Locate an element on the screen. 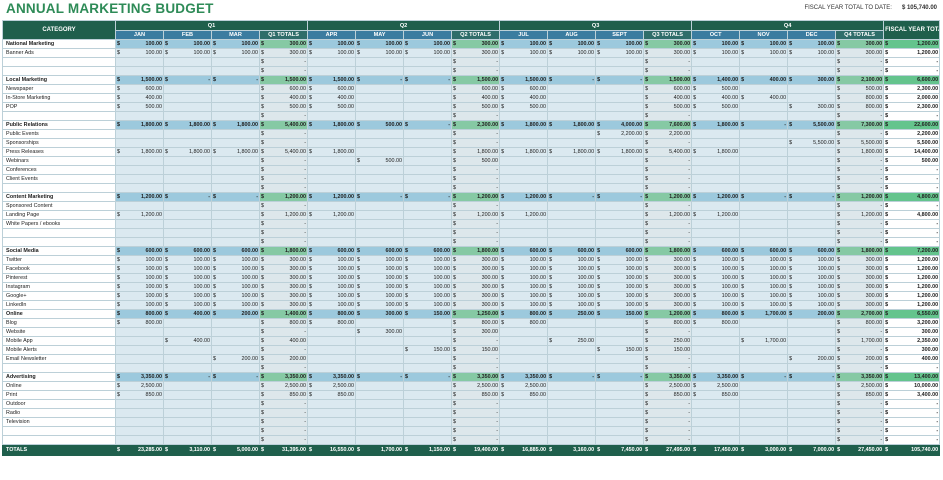  row-label: National Marketing is located at coordinates (59, 44).